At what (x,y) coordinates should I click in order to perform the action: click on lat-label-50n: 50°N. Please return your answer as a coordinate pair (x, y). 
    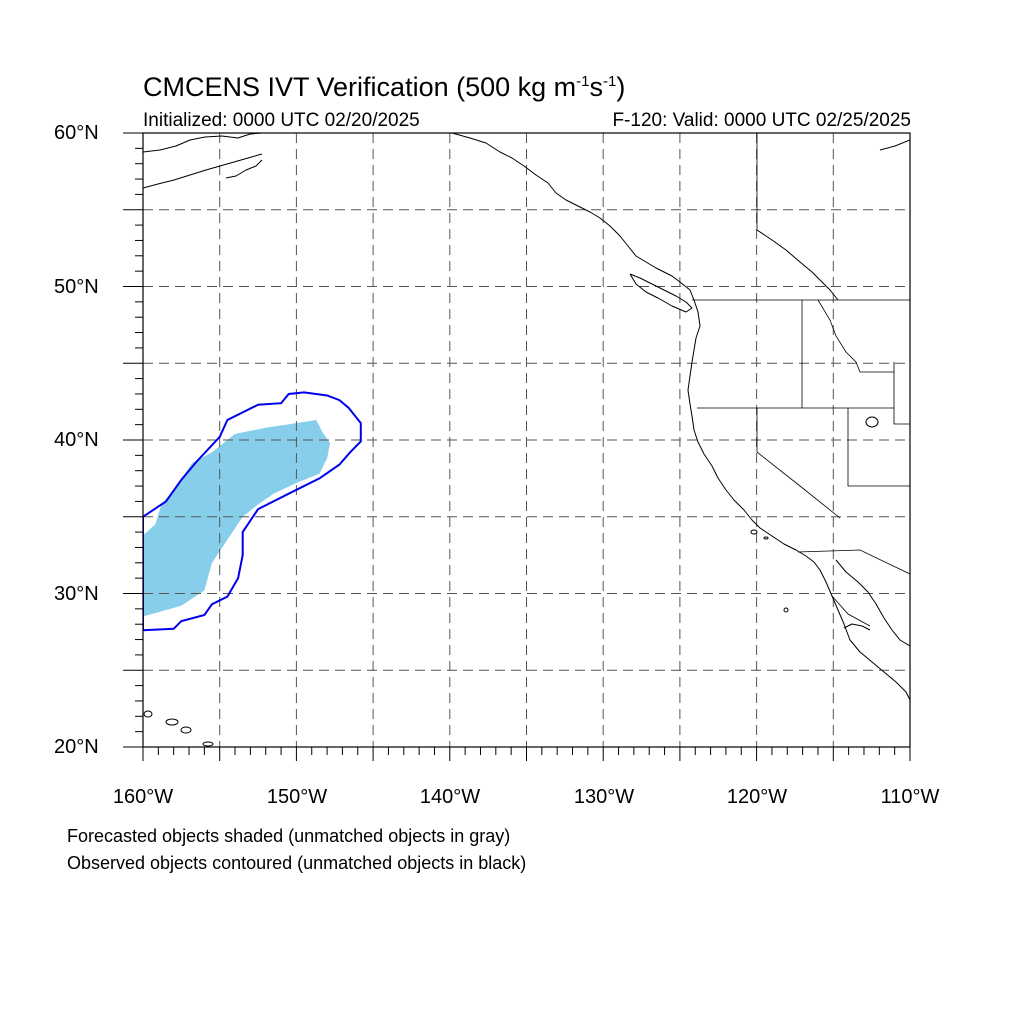
    Looking at the image, I should click on (76, 287).